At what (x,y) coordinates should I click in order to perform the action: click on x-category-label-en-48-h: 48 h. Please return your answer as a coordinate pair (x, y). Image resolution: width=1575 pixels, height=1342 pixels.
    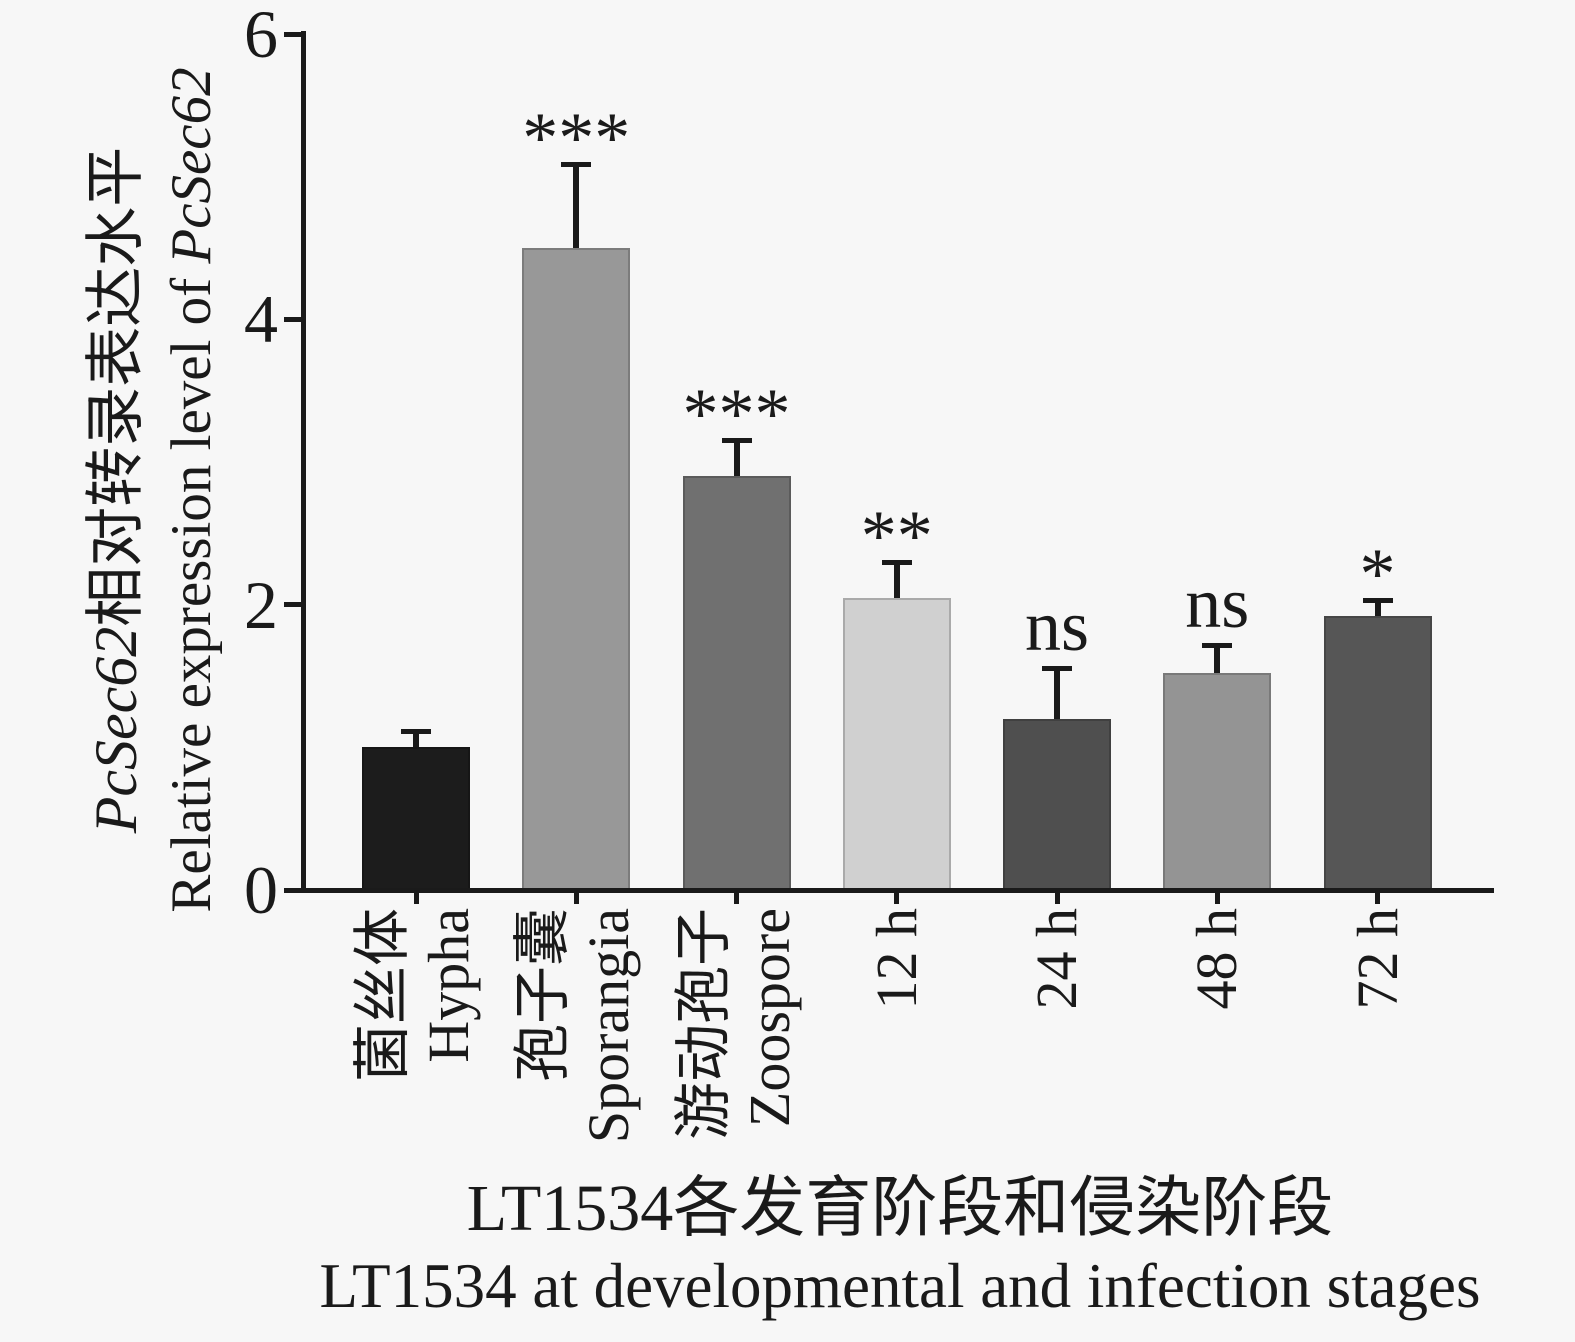
    Looking at the image, I should click on (1217, 959).